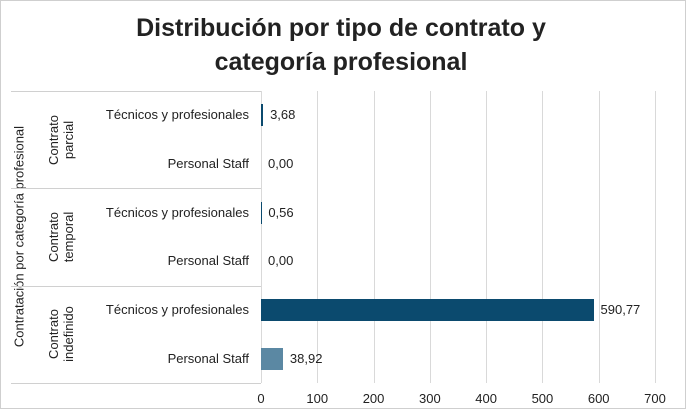 The width and height of the screenshot is (686, 409). What do you see at coordinates (429, 398) in the screenshot?
I see `x-tick-label: 300` at bounding box center [429, 398].